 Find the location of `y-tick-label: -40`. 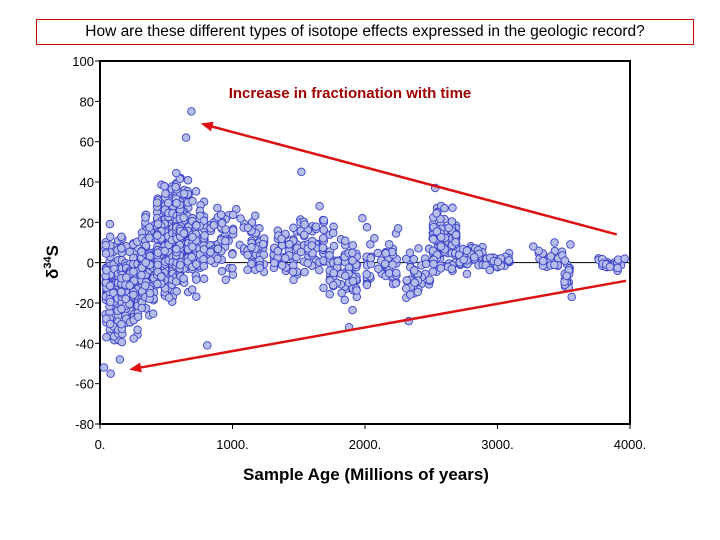

y-tick-label: -40 is located at coordinates (84, 343).